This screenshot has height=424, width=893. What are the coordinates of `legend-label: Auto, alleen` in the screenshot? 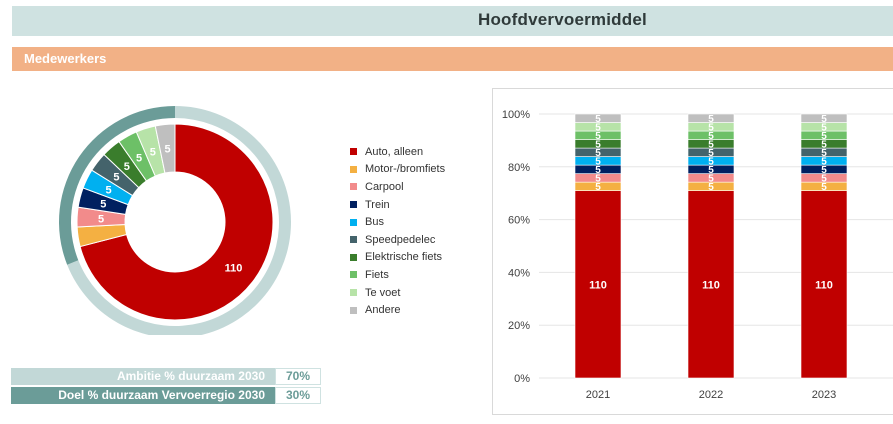 It's located at (394, 151).